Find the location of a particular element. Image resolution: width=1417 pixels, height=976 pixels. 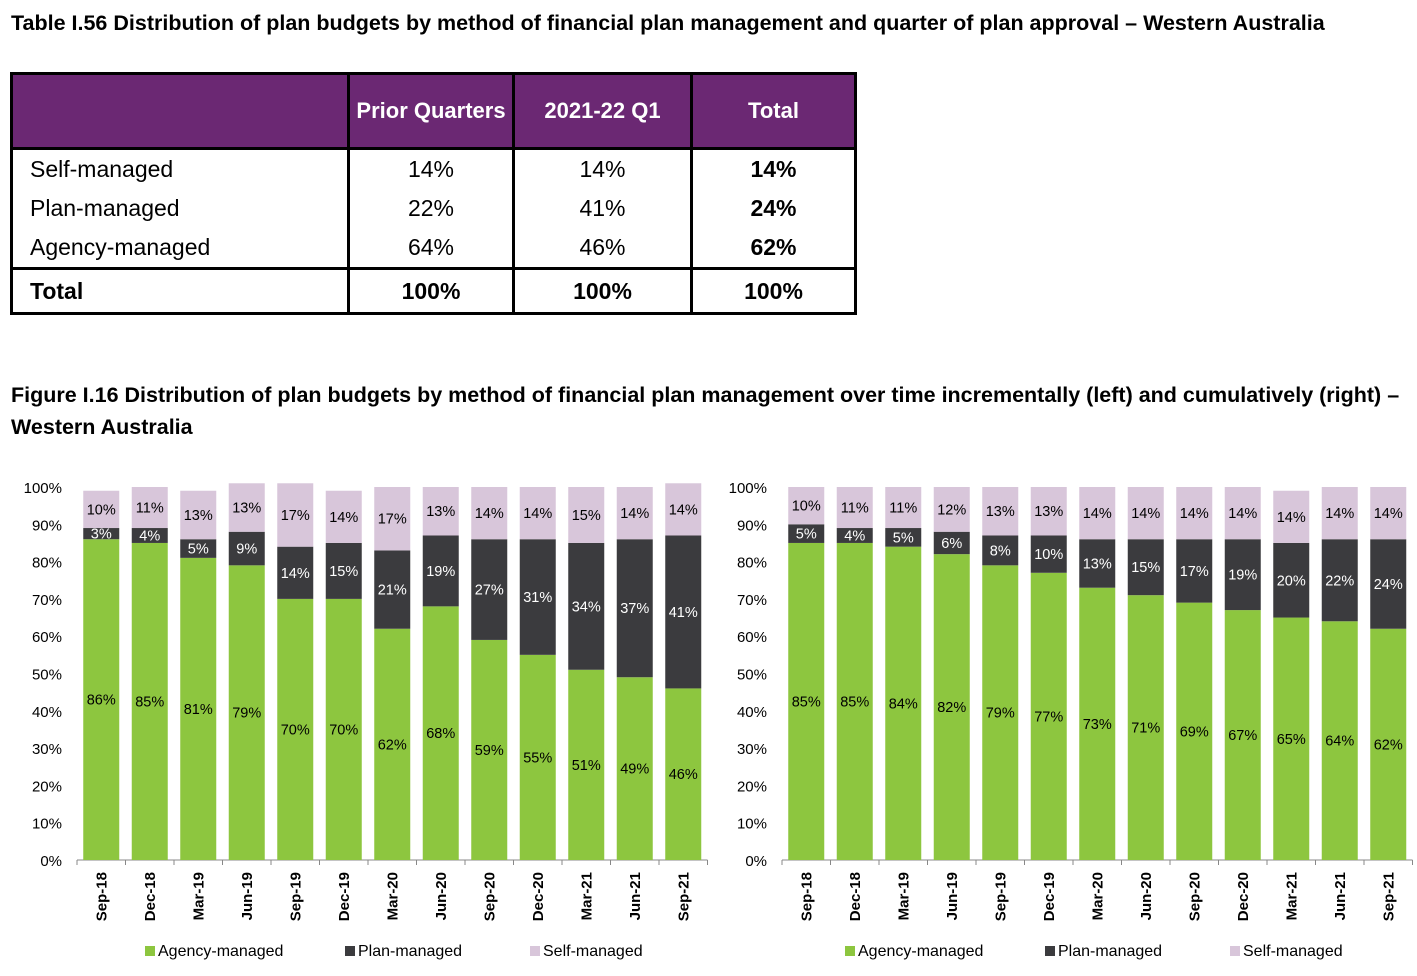

header-total: Total is located at coordinates (773, 111).